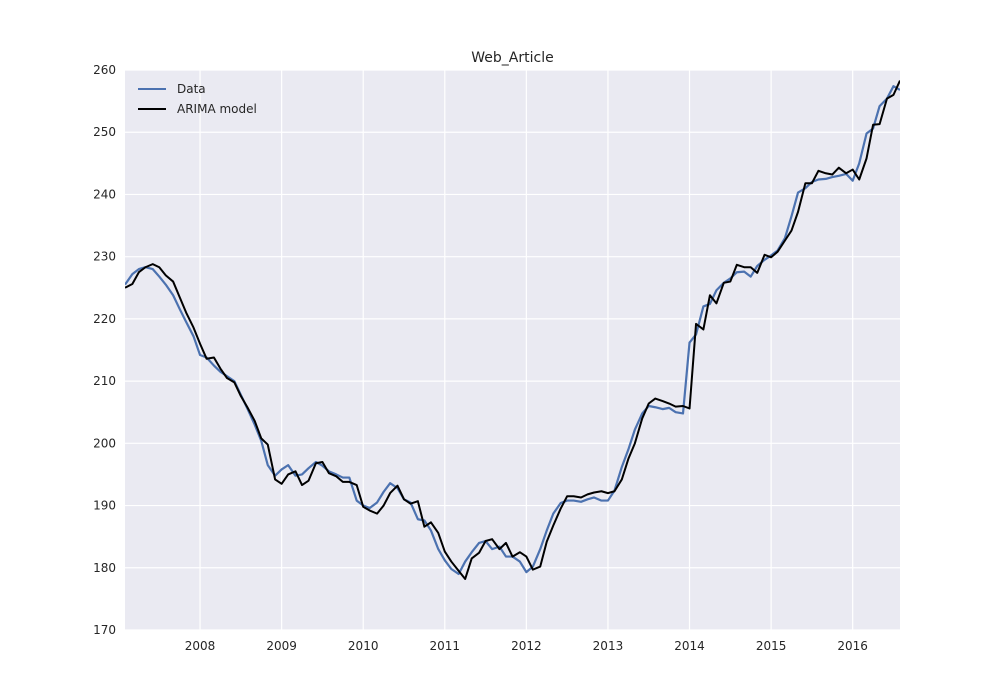  What do you see at coordinates (104, 319) in the screenshot?
I see `y-tick-label: 220` at bounding box center [104, 319].